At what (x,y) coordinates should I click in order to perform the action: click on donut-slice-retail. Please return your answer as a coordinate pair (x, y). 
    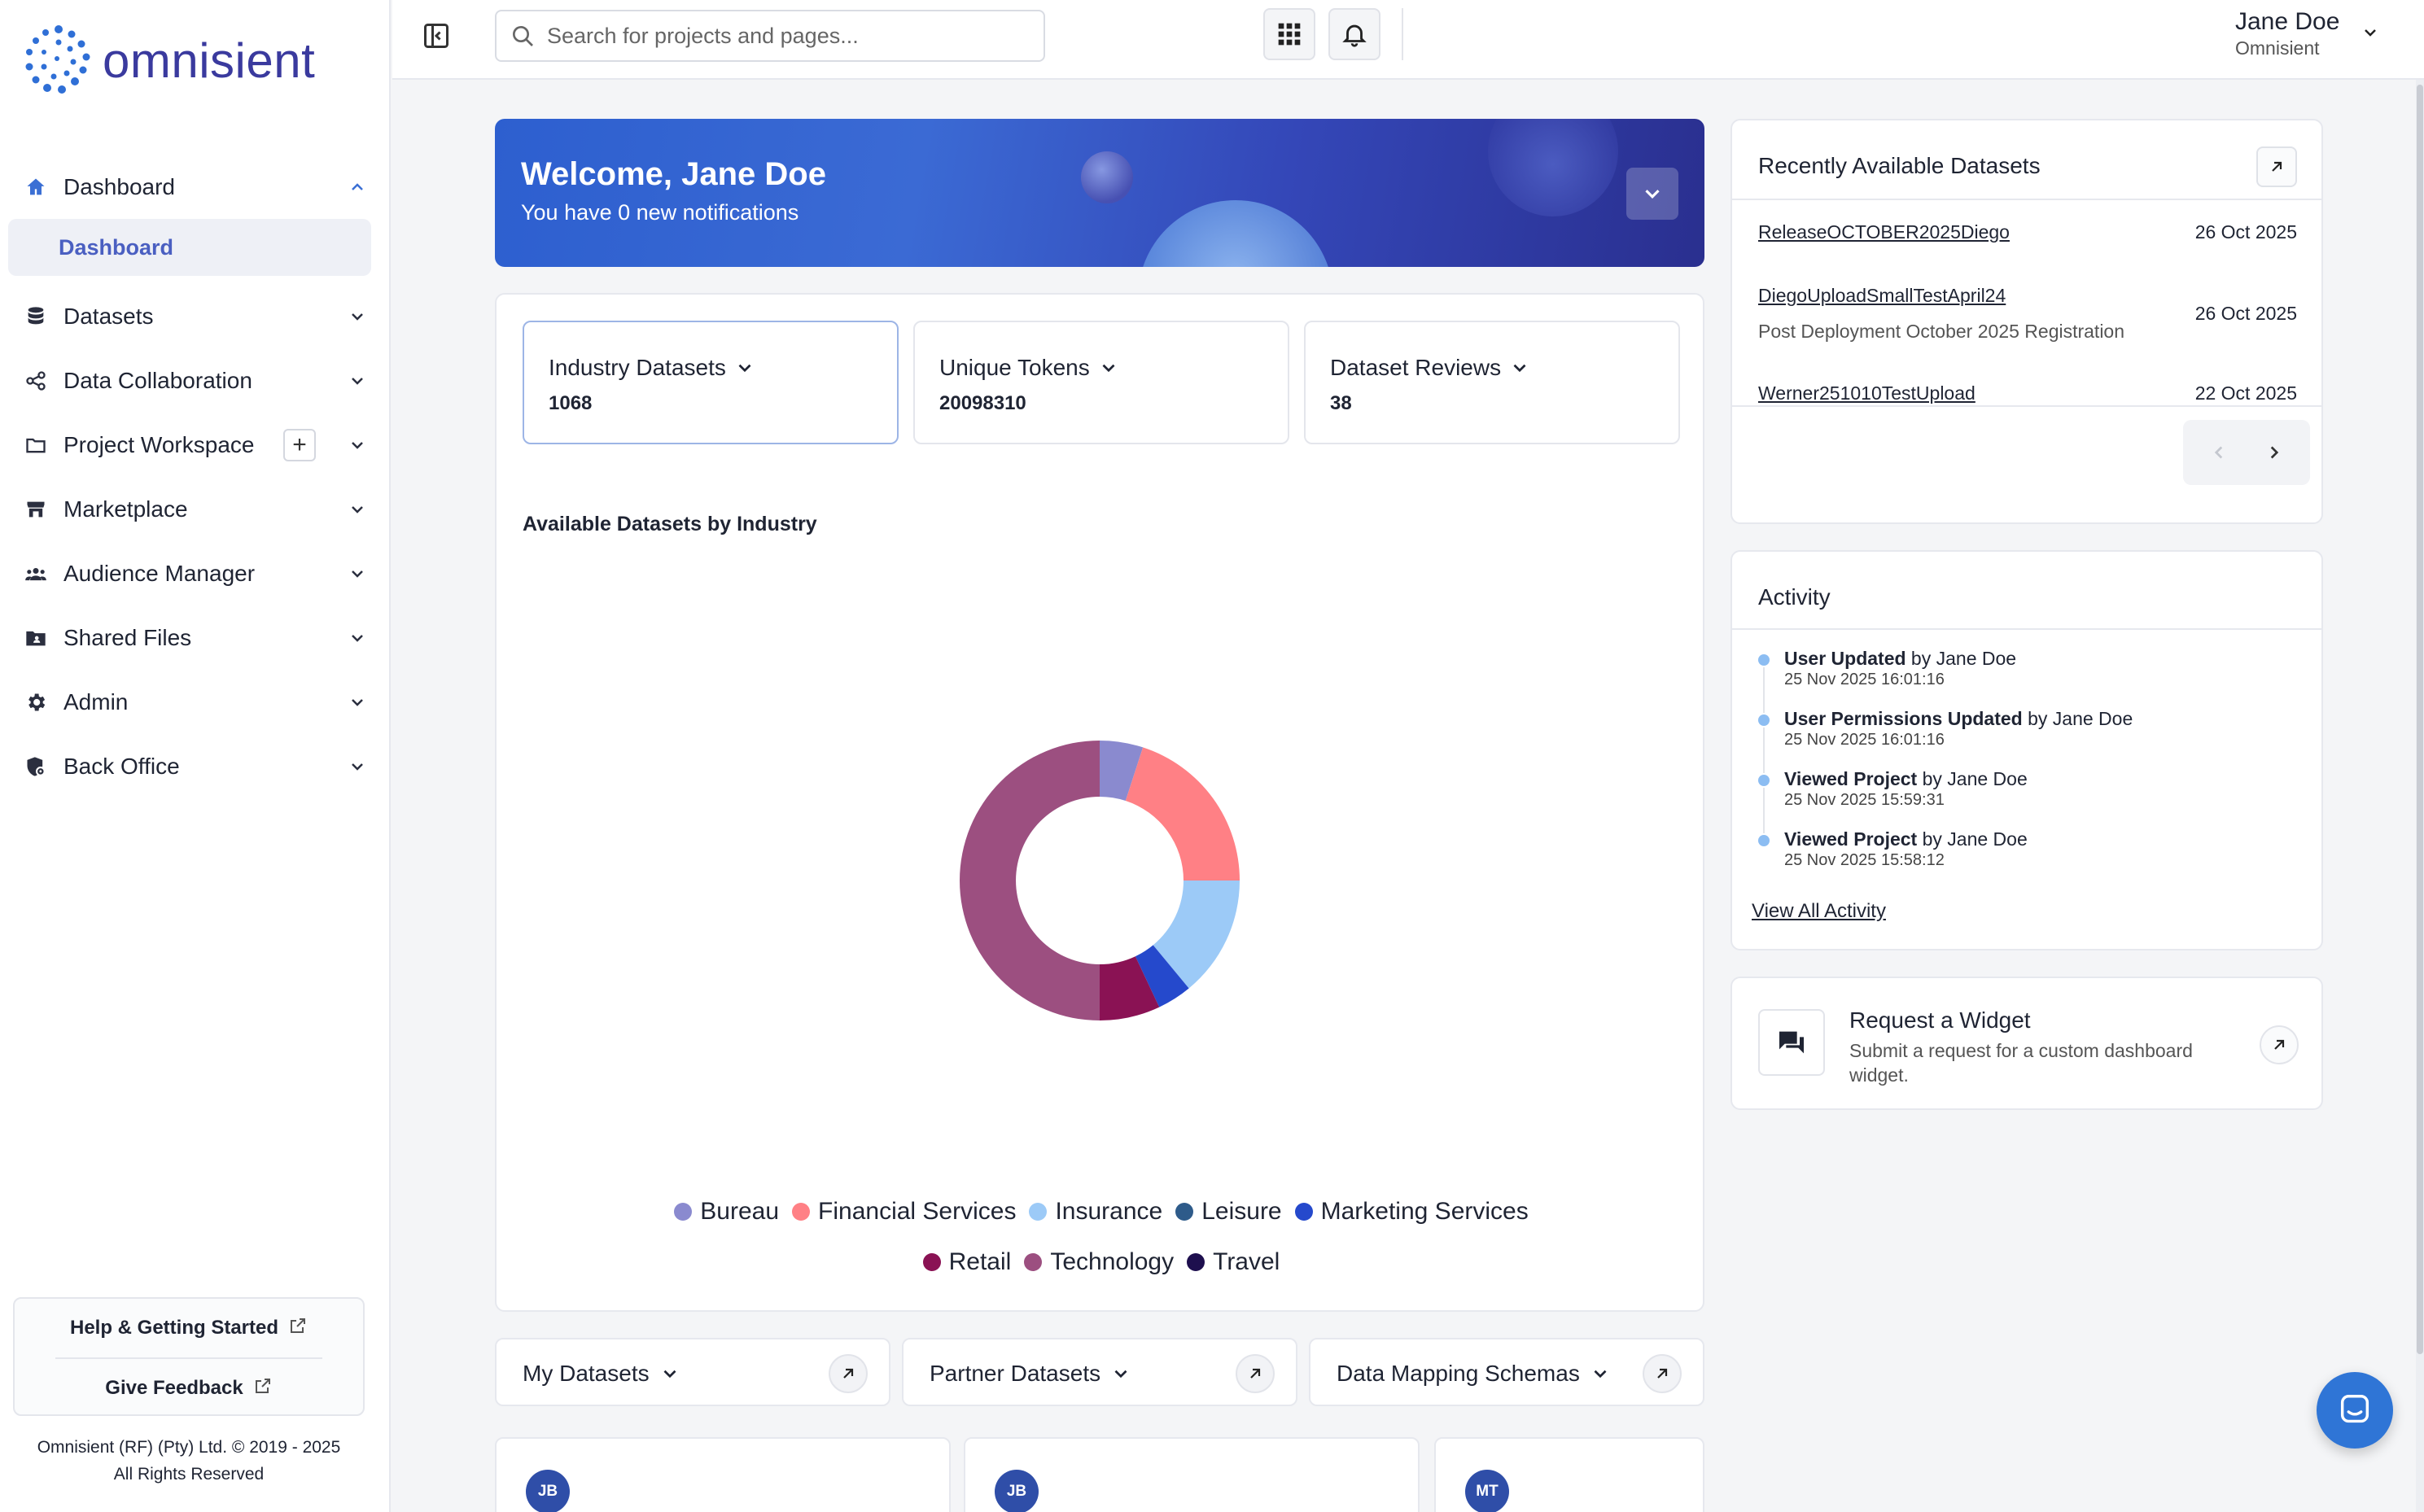
    Looking at the image, I should click on (1130, 988).